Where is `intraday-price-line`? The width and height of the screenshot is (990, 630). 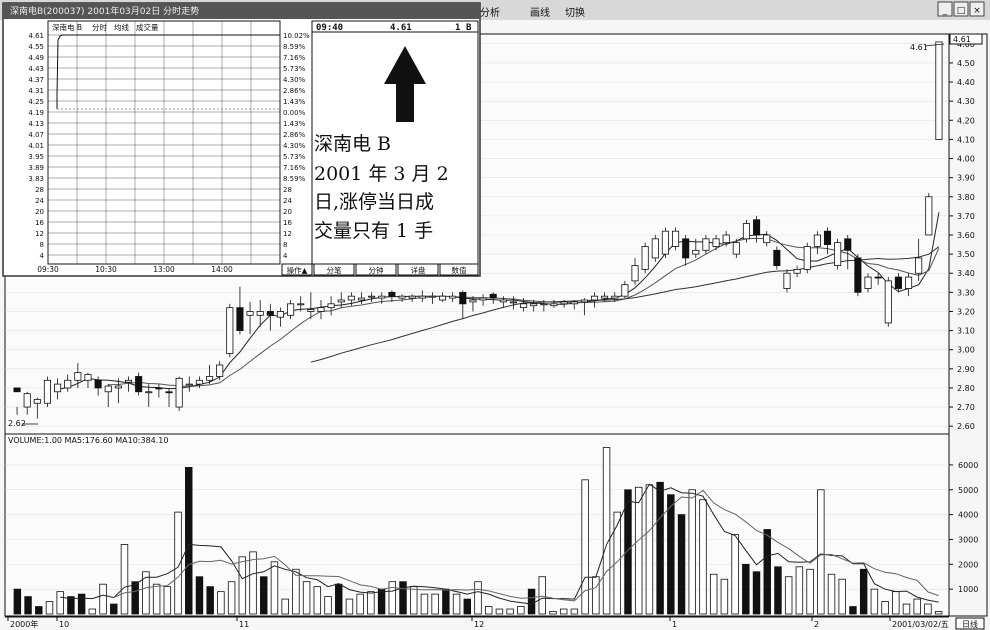 intraday-price-line is located at coordinates (168, 65).